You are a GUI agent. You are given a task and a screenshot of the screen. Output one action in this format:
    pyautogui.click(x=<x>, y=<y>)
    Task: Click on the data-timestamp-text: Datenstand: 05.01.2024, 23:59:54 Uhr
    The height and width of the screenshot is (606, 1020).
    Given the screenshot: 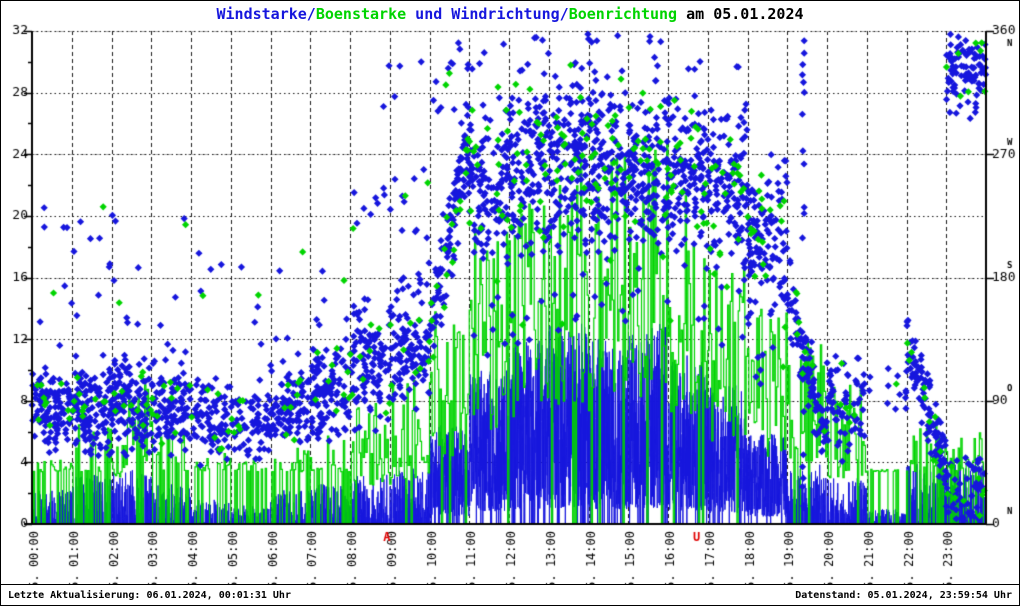 What is the action you would take?
    pyautogui.click(x=903, y=595)
    